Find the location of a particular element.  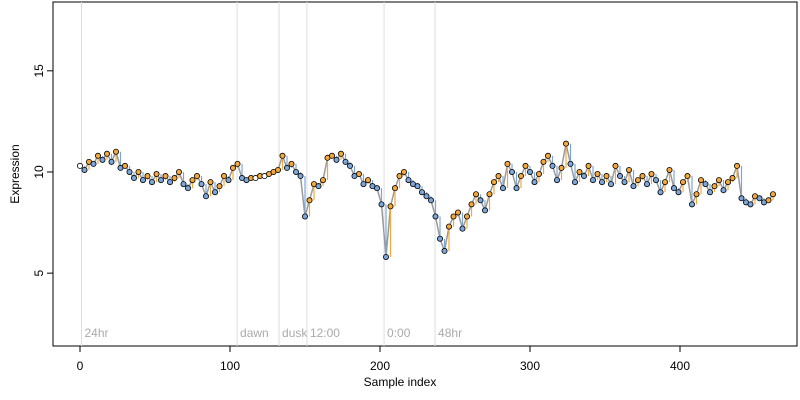

marker-label: dawn is located at coordinates (254, 333).